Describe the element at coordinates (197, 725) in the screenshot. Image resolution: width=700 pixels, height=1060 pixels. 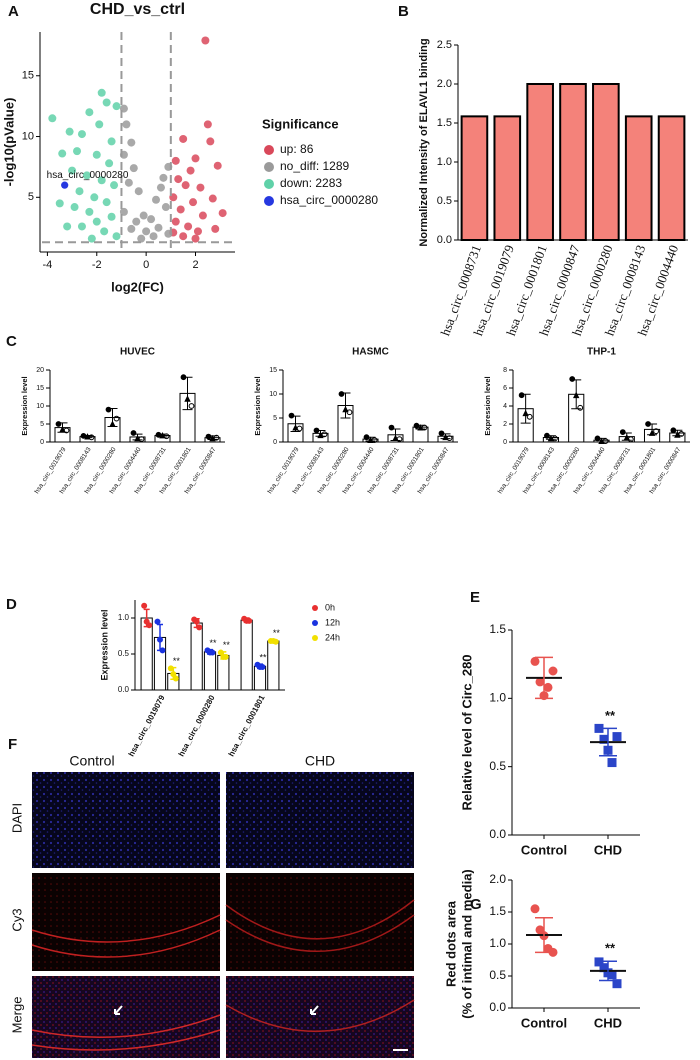
I see `x-tick-label: hsa_circ_0000280` at that location.